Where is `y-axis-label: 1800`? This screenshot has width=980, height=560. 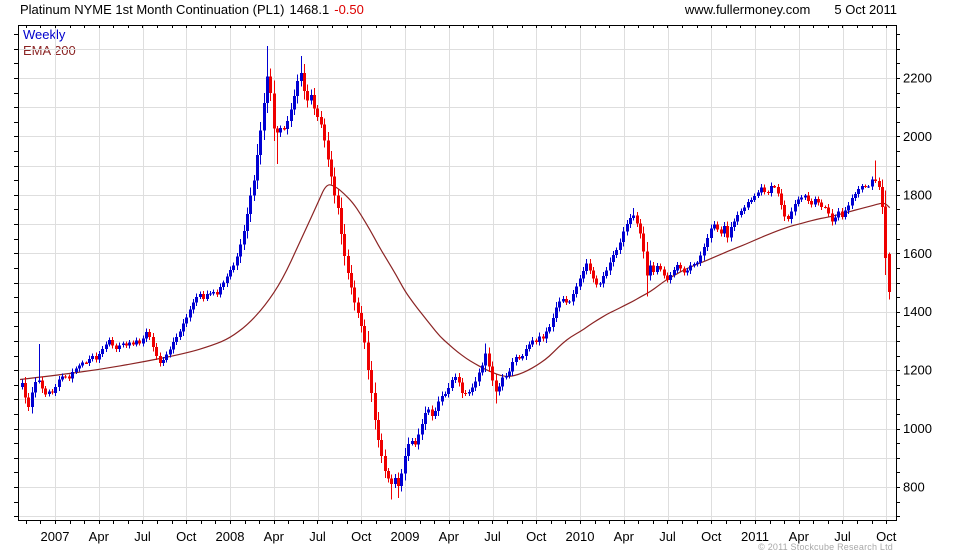
y-axis-label: 1800 is located at coordinates (917, 194).